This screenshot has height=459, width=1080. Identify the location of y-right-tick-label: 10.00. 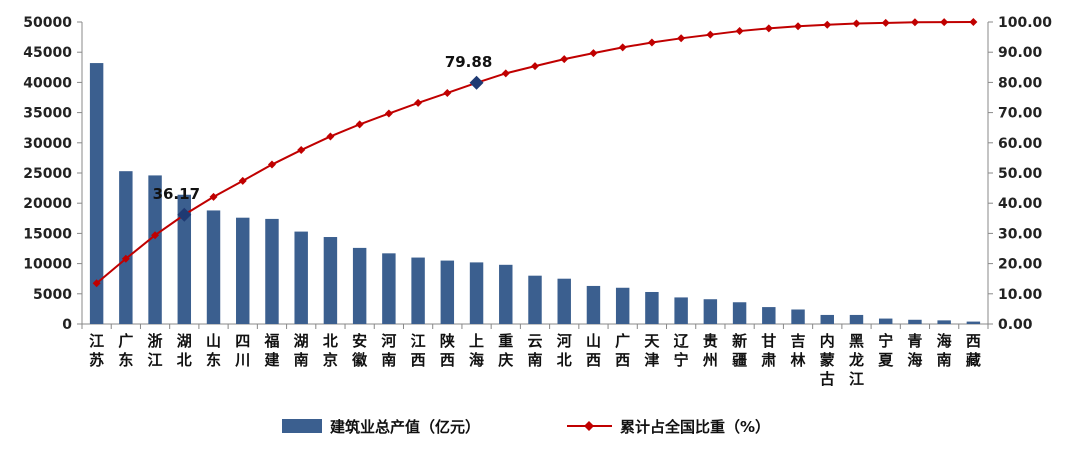
(1020, 295).